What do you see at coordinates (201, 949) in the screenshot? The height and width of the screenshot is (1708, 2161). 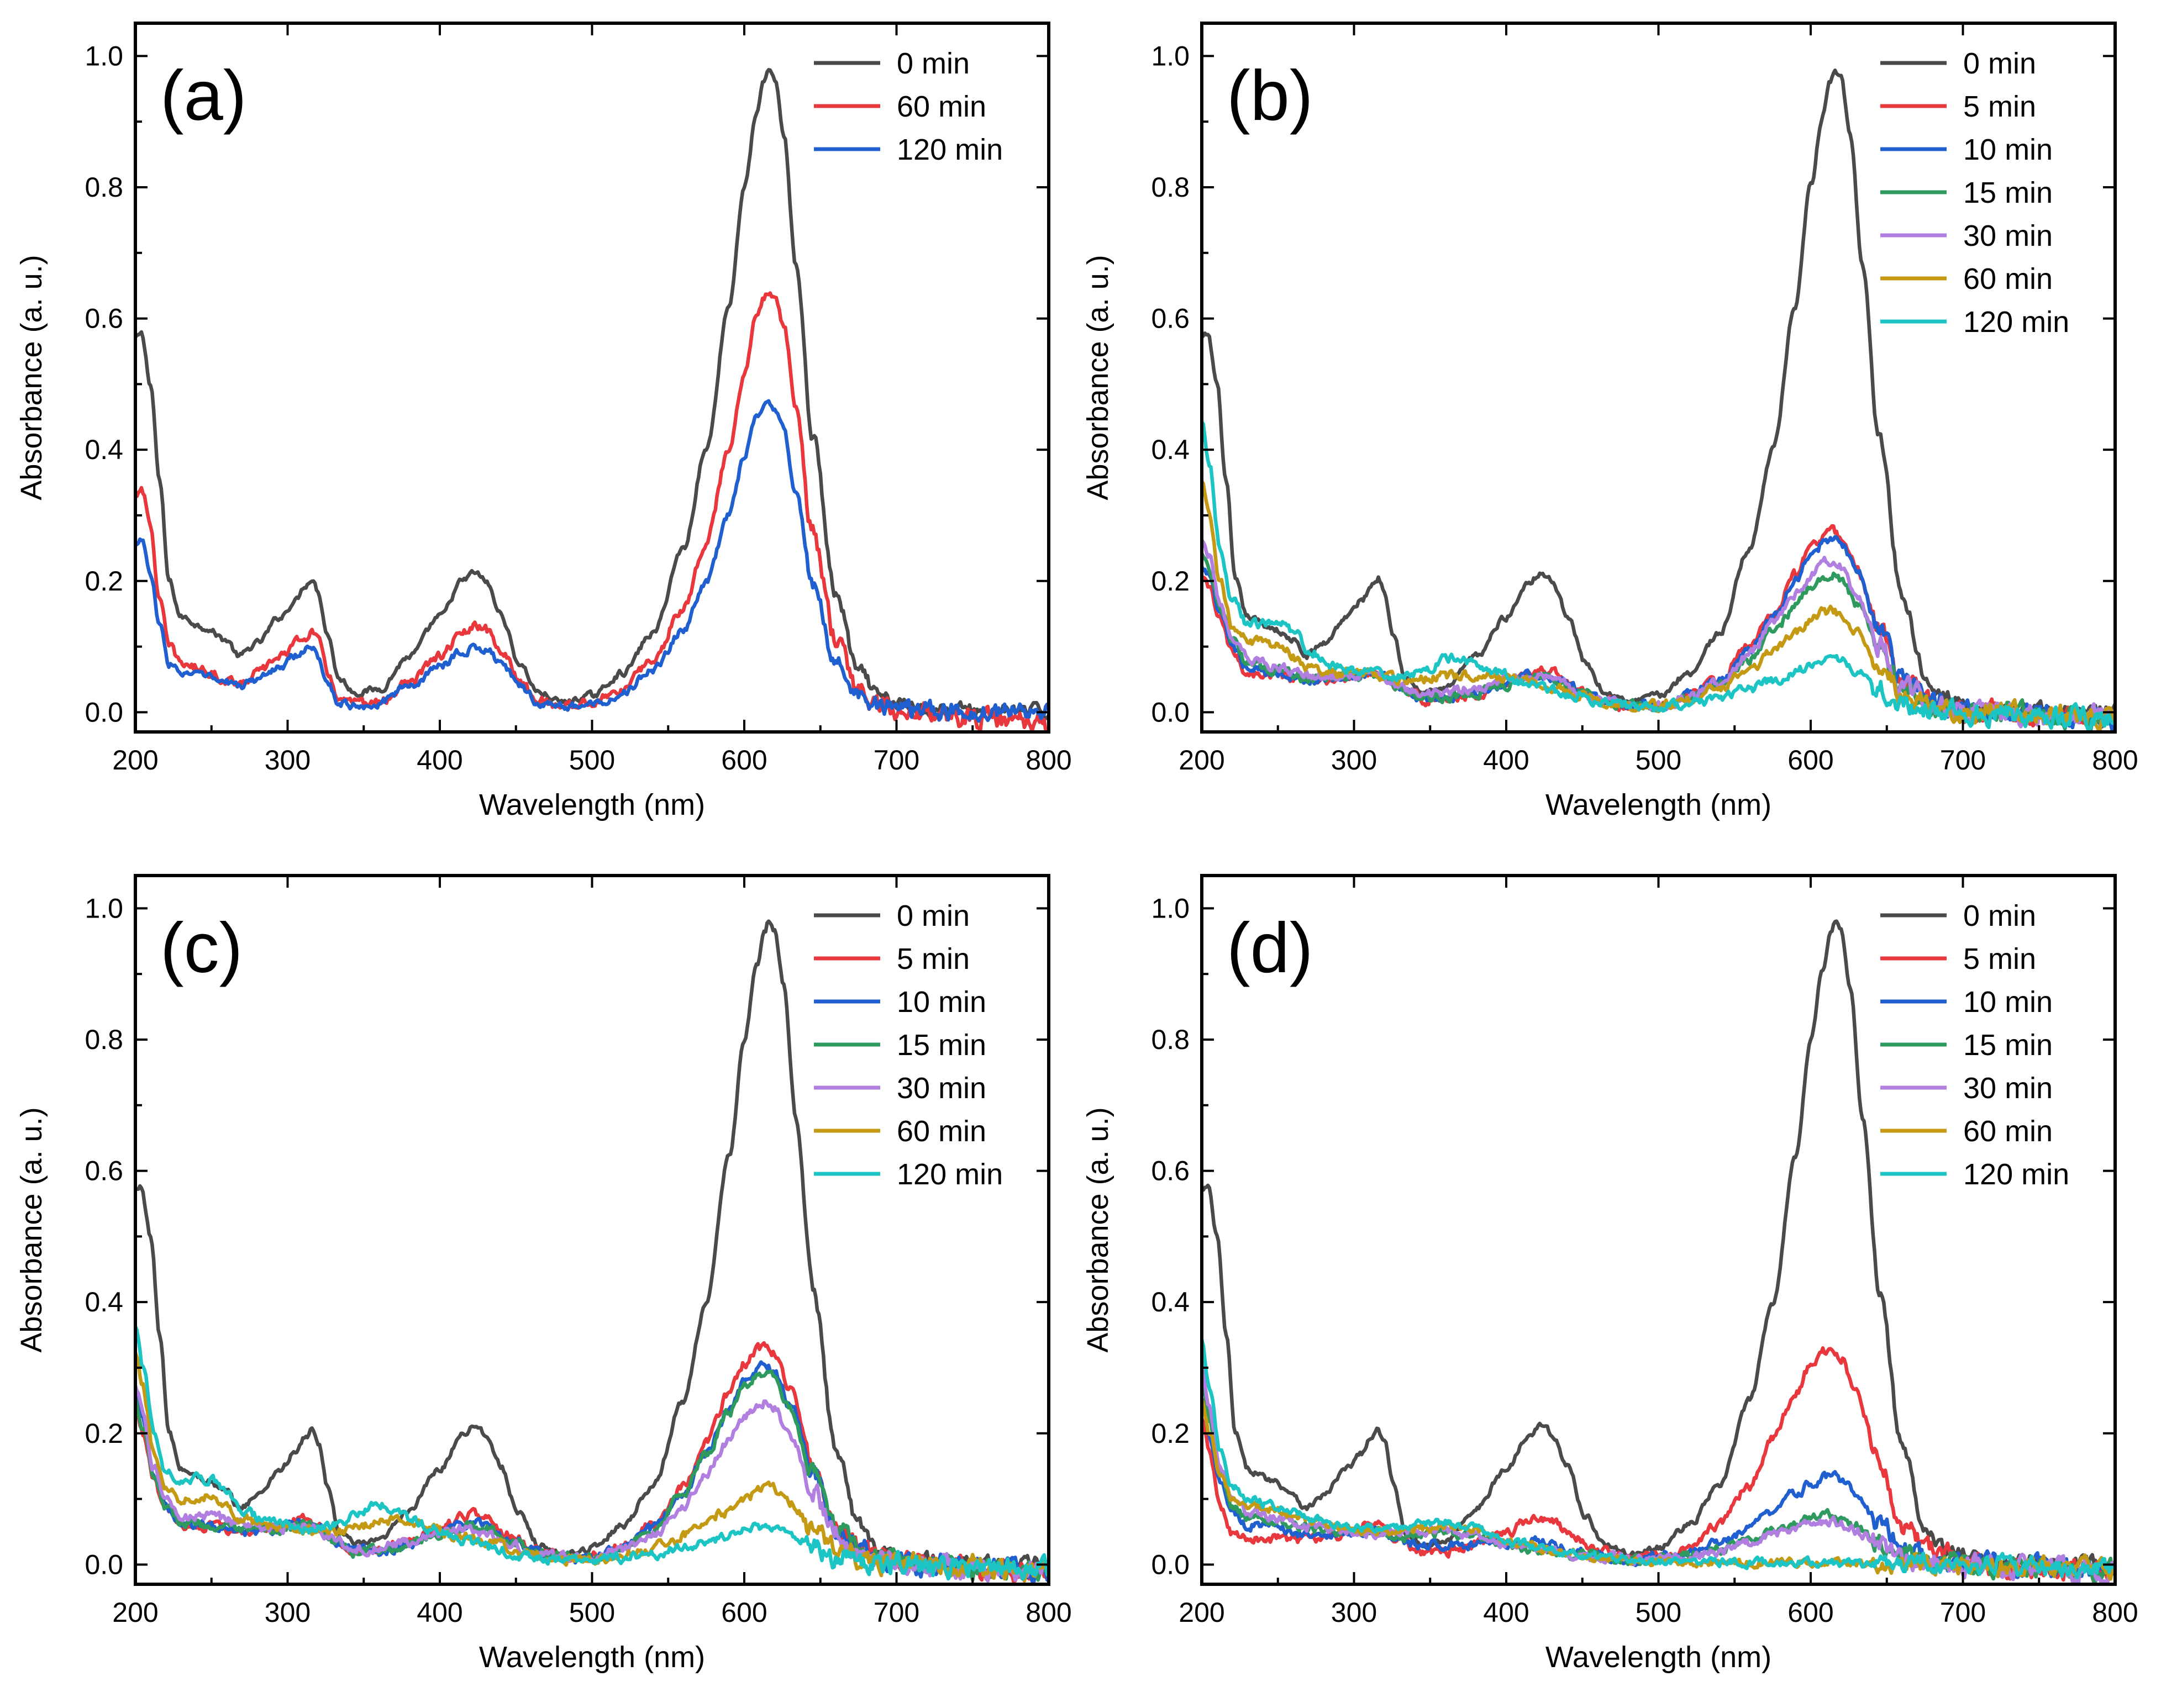 I see `panel-label: (c)` at bounding box center [201, 949].